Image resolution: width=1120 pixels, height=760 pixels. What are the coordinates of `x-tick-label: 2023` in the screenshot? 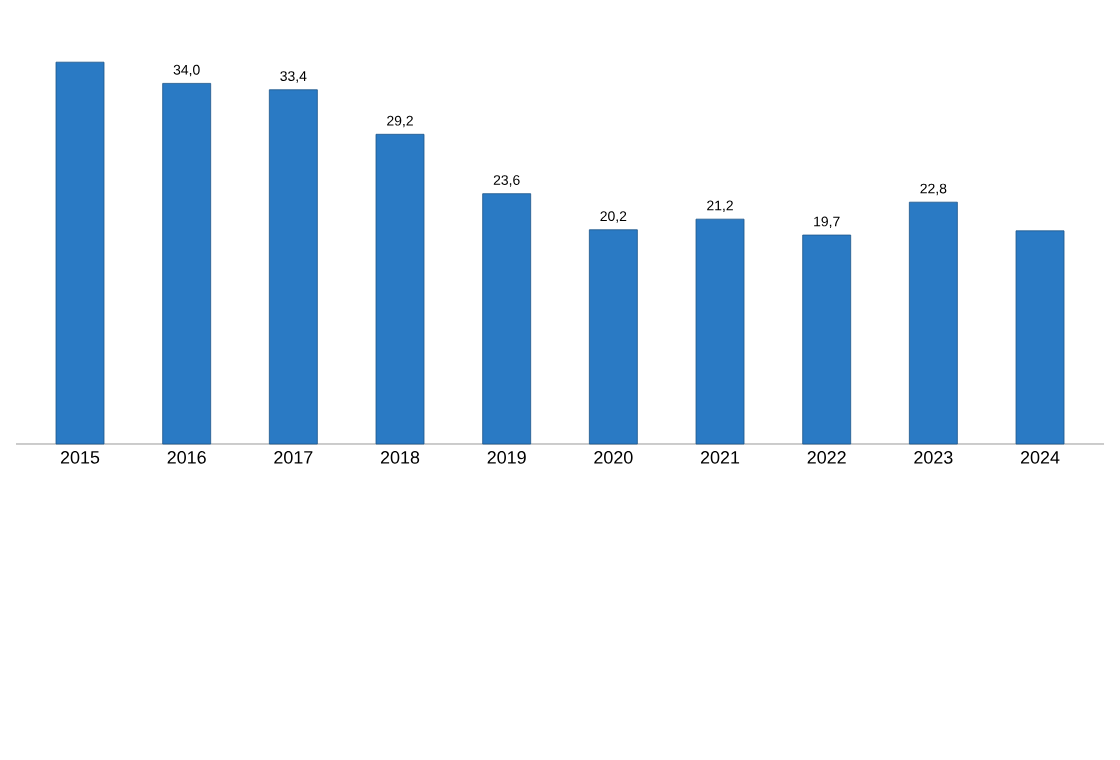 It's located at (933, 457).